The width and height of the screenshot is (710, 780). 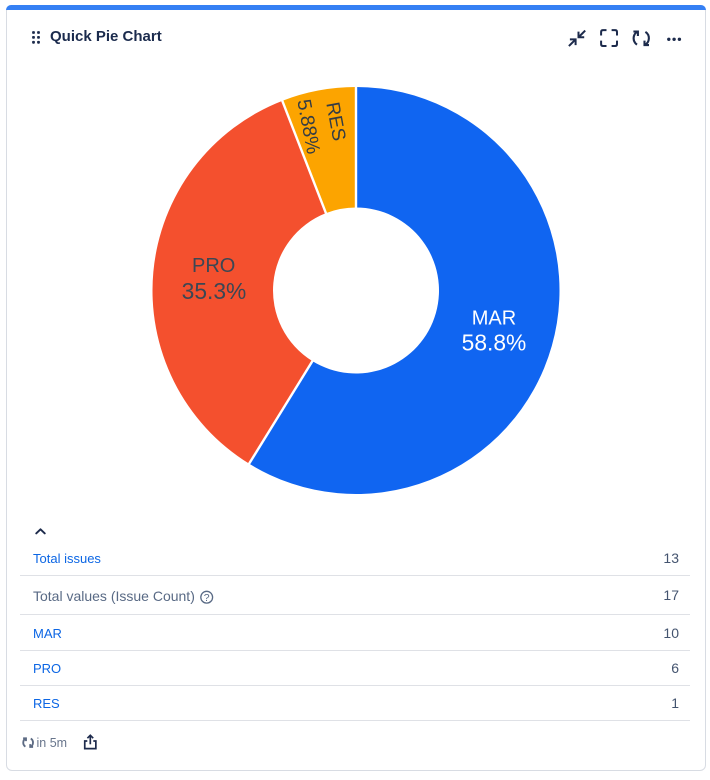 I want to click on svg-text: in 5m, so click(x=52, y=743).